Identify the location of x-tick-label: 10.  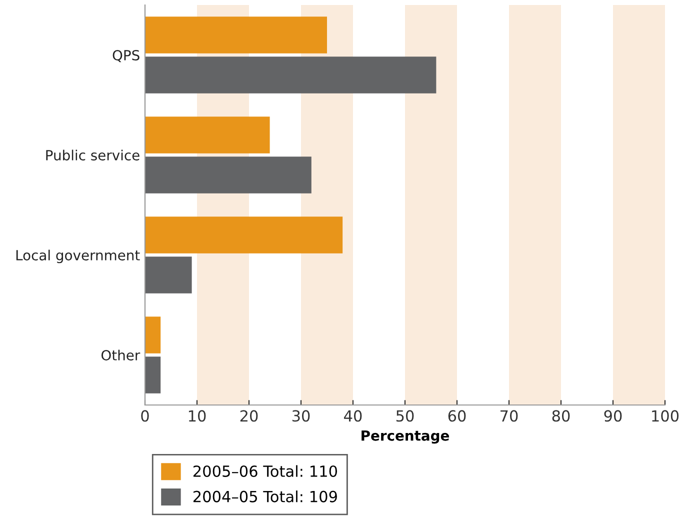
(197, 416).